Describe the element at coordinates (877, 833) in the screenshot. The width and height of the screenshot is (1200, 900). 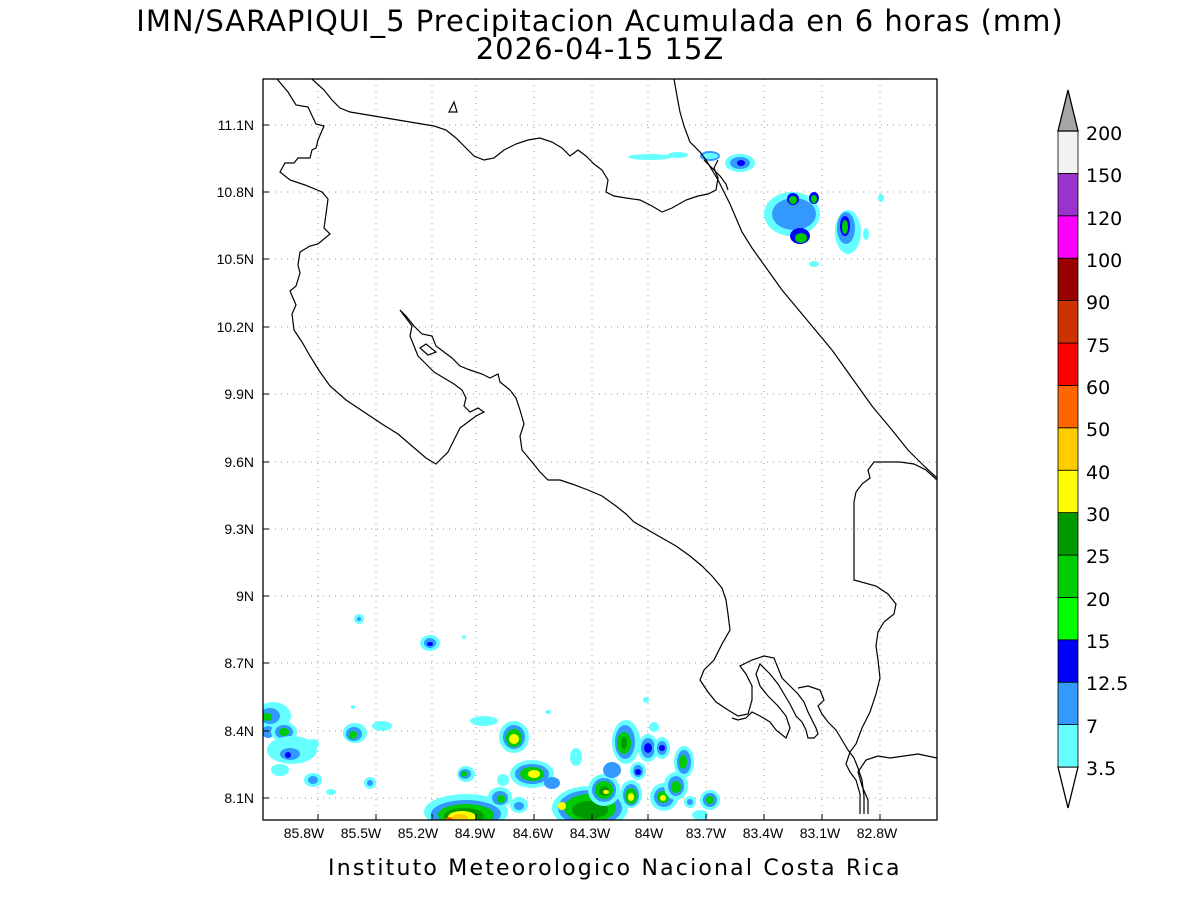
I see `lon-label: 82.8W` at that location.